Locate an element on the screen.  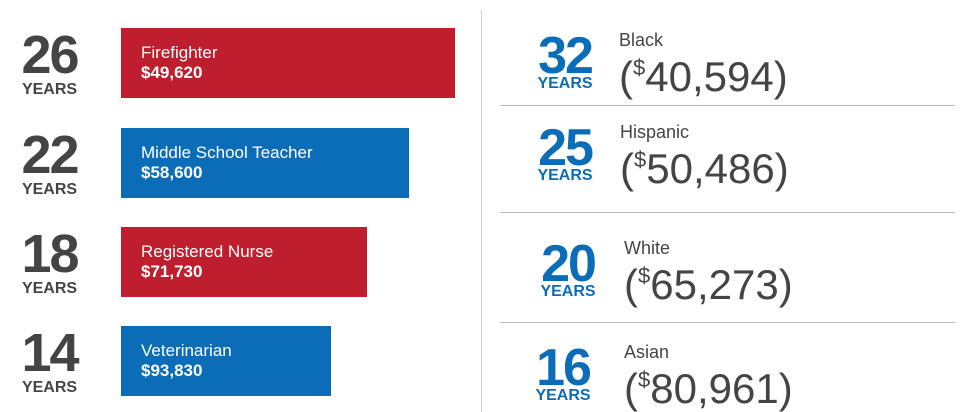
occupation-salary: $49,620 is located at coordinates (172, 72).